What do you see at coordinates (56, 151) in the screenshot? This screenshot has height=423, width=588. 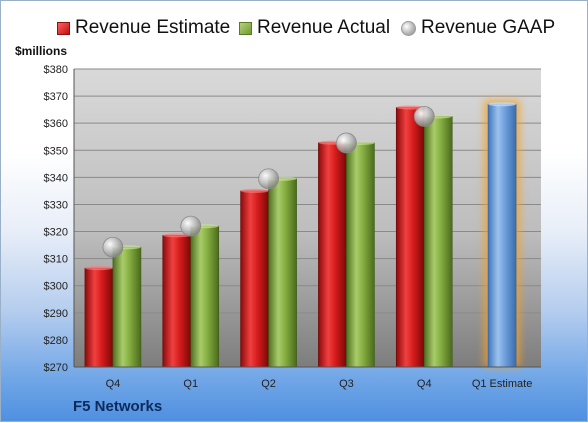 I see `y-tick-label: $350` at bounding box center [56, 151].